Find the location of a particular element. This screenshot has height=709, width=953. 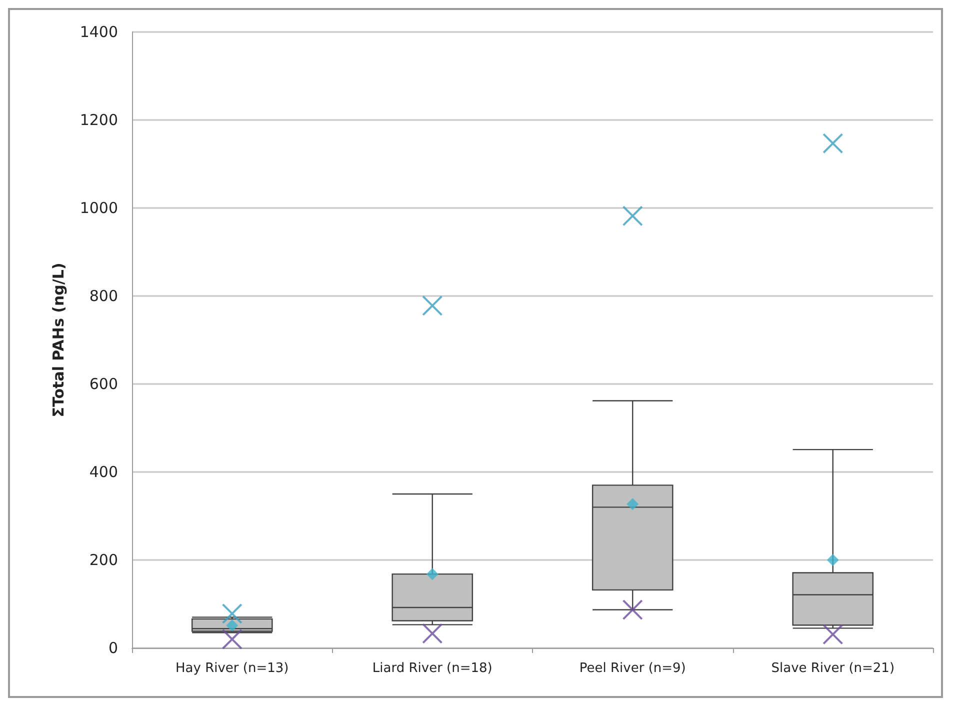

y-tick-label: 200 is located at coordinates (103, 560).